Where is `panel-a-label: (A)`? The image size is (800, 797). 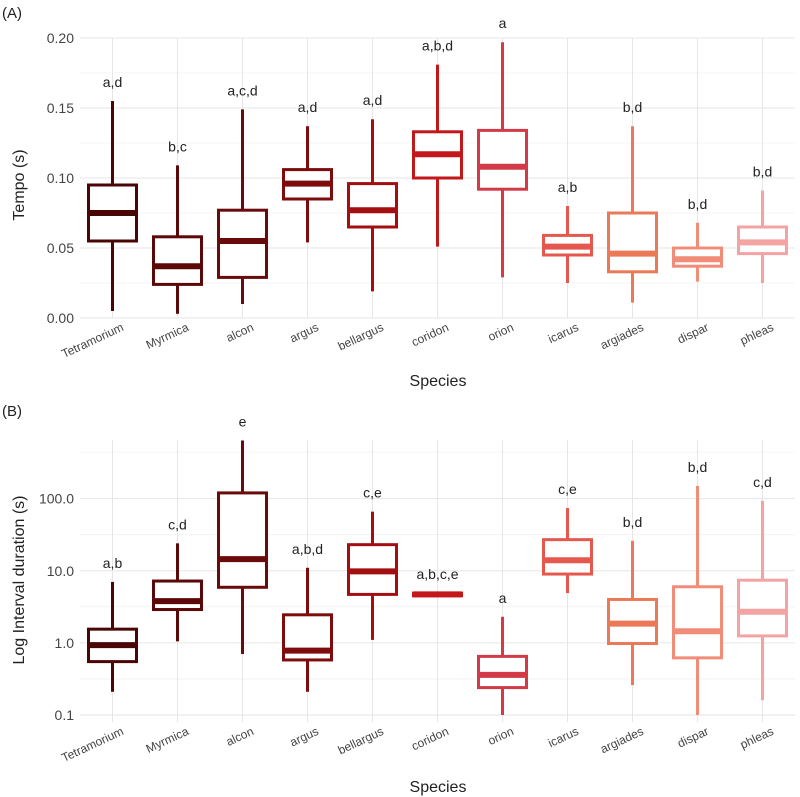
panel-a-label: (A) is located at coordinates (12, 13).